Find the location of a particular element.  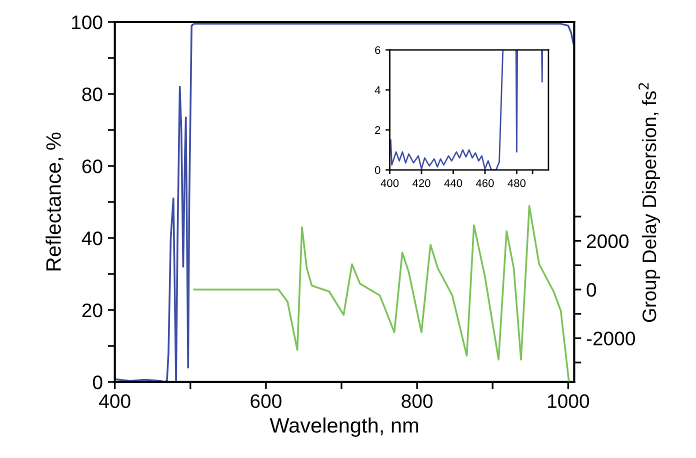

y-tick-label: 80 is located at coordinates (92, 94).